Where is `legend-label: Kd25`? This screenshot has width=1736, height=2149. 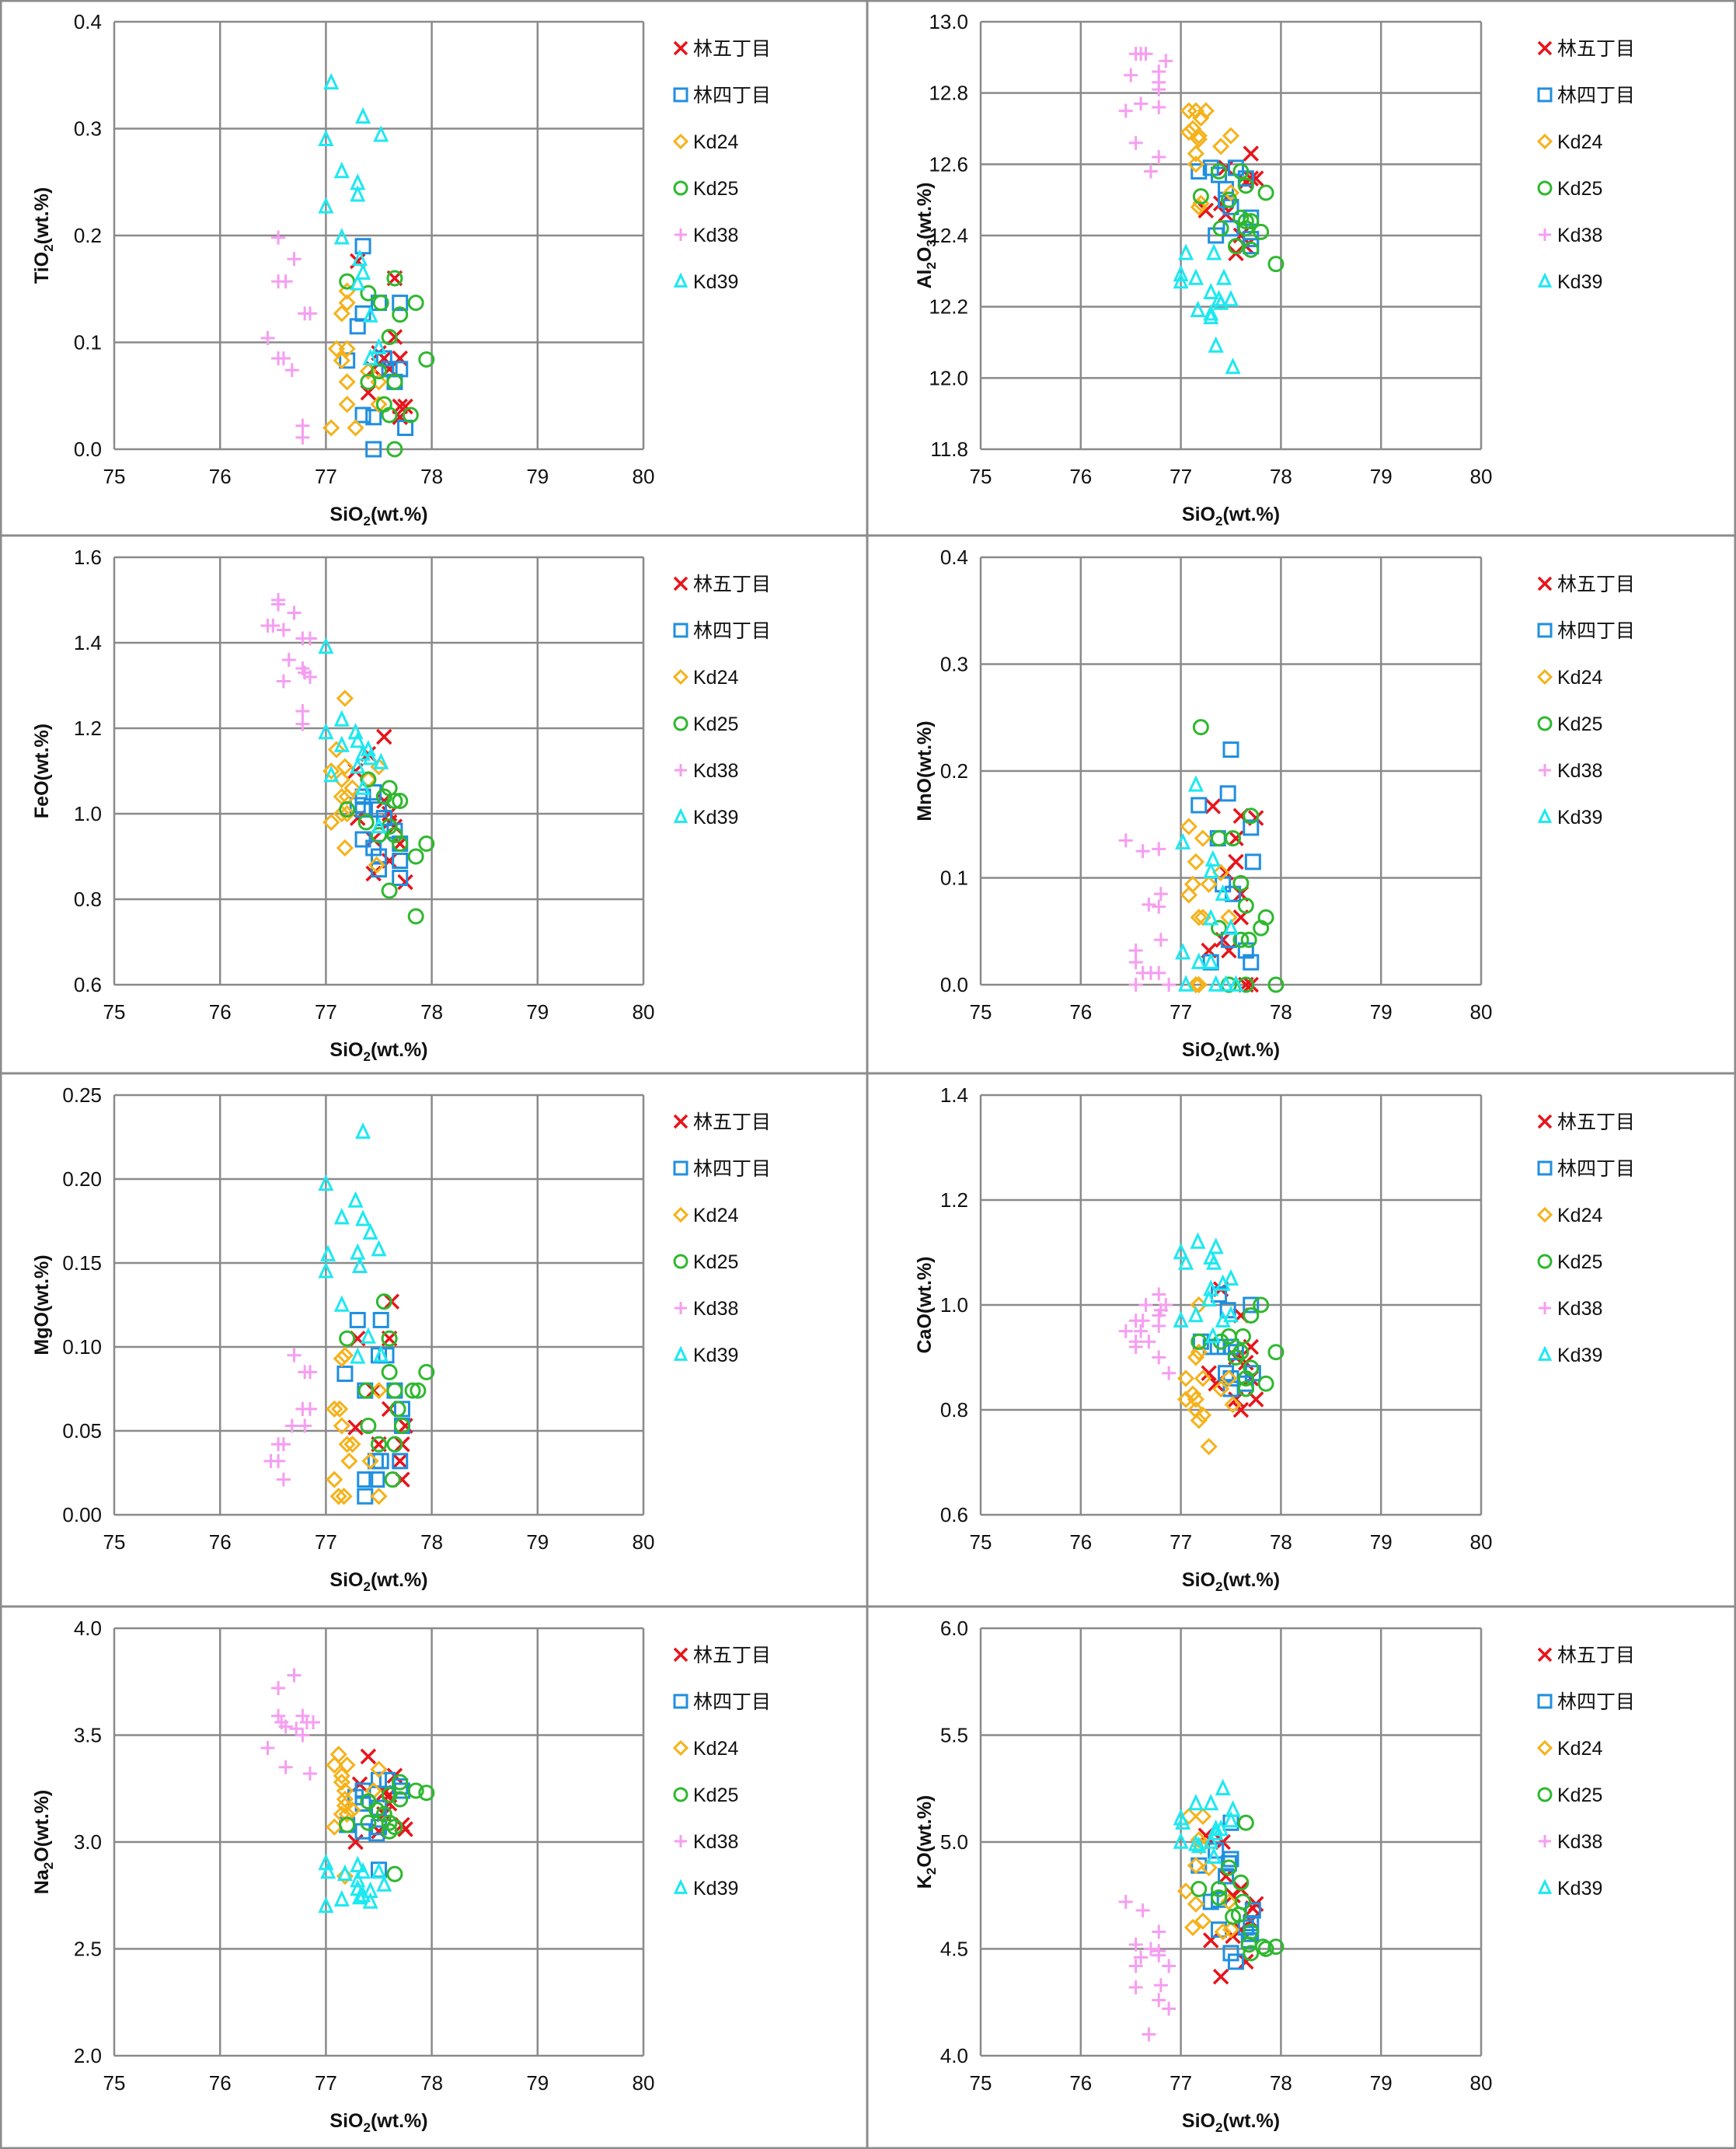
legend-label: Kd25 is located at coordinates (1579, 189).